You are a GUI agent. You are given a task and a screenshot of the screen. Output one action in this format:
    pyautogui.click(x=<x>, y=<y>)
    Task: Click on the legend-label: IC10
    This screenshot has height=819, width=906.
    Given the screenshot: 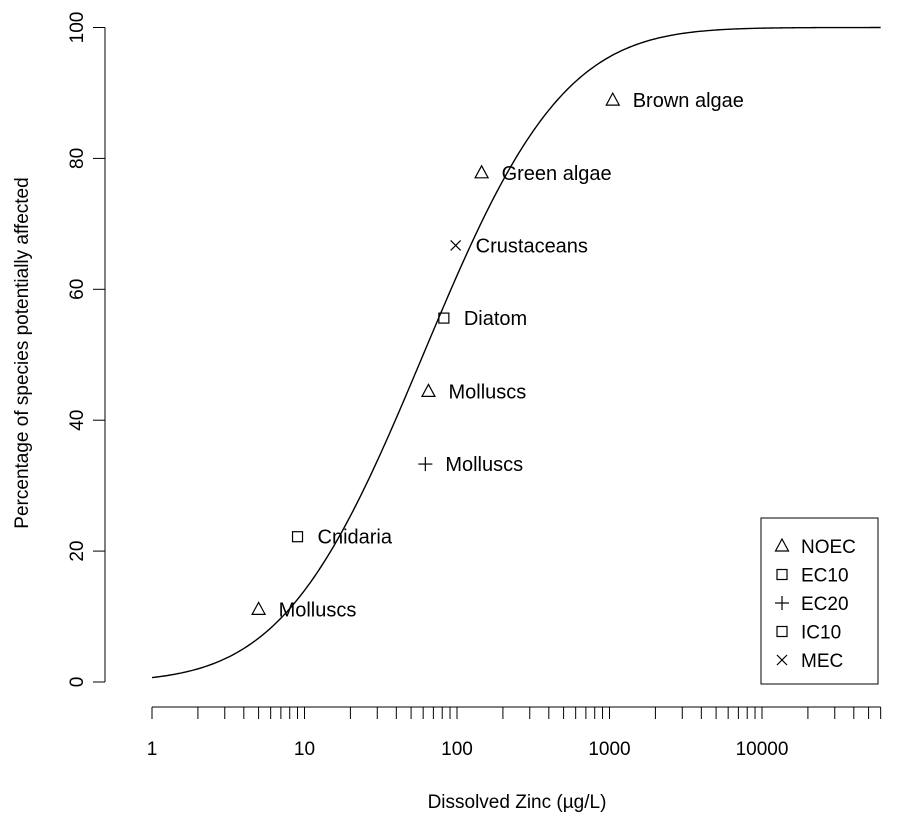 What is the action you would take?
    pyautogui.click(x=821, y=633)
    